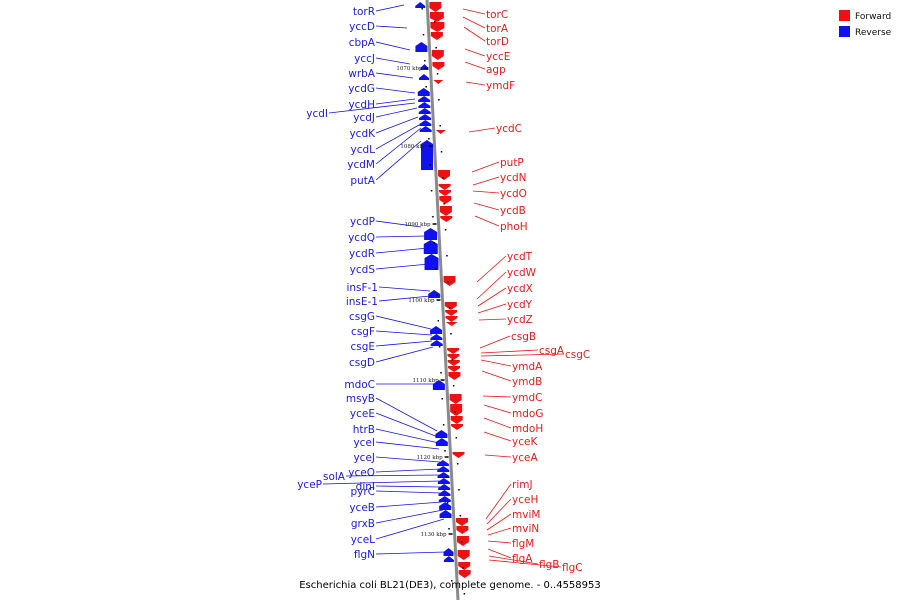  I want to click on gene-label-dini: dinI, so click(365, 487).